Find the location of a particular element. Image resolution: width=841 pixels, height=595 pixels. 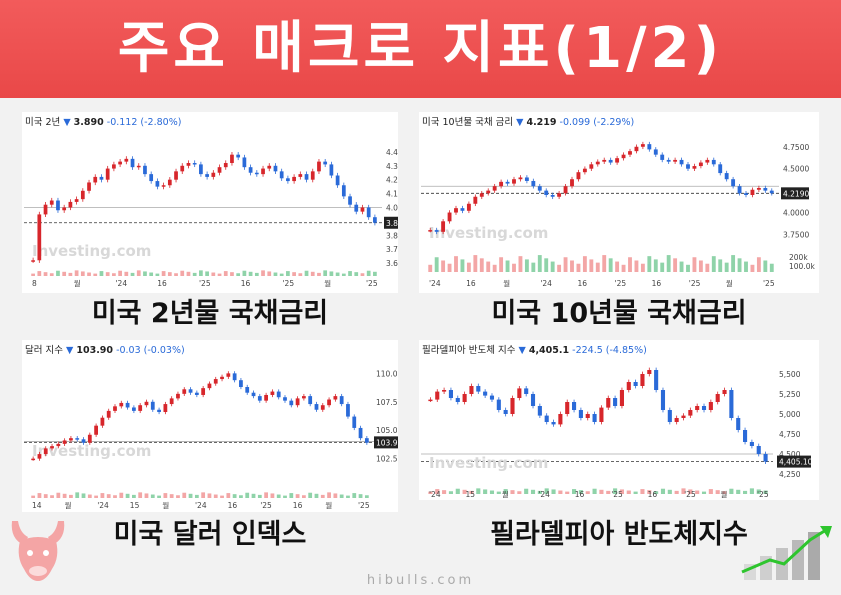

x-tick-label: '24 is located at coordinates (435, 494).